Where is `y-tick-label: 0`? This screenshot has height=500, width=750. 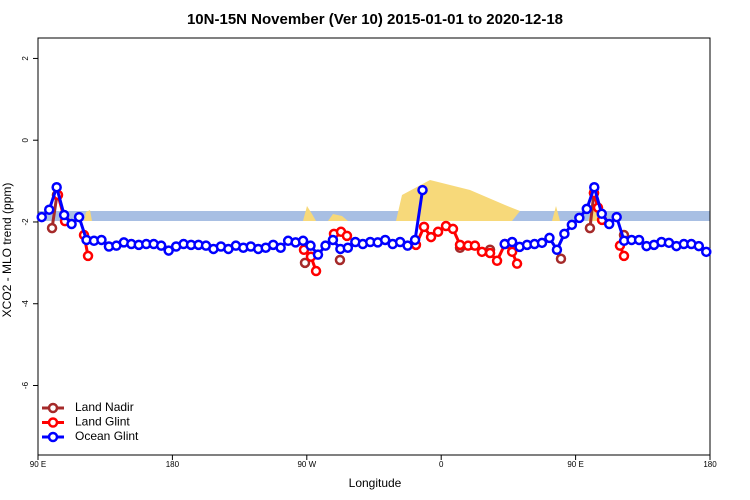
y-tick-label: 0 is located at coordinates (25, 139).